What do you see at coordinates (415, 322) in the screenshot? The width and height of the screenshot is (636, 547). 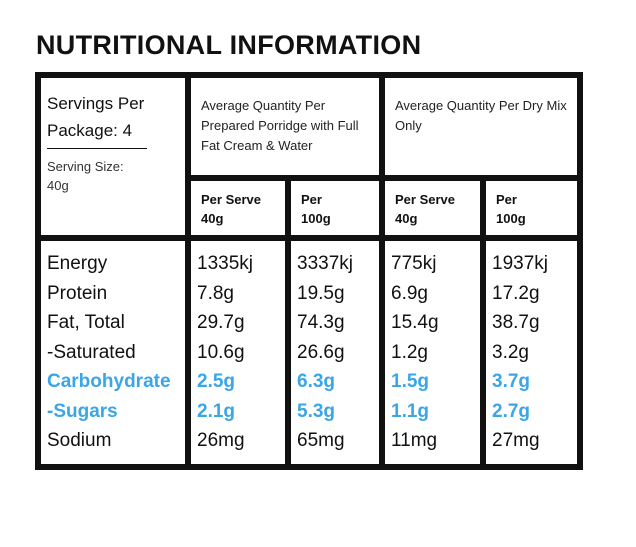 I see `nutrient-value: 15.4g` at bounding box center [415, 322].